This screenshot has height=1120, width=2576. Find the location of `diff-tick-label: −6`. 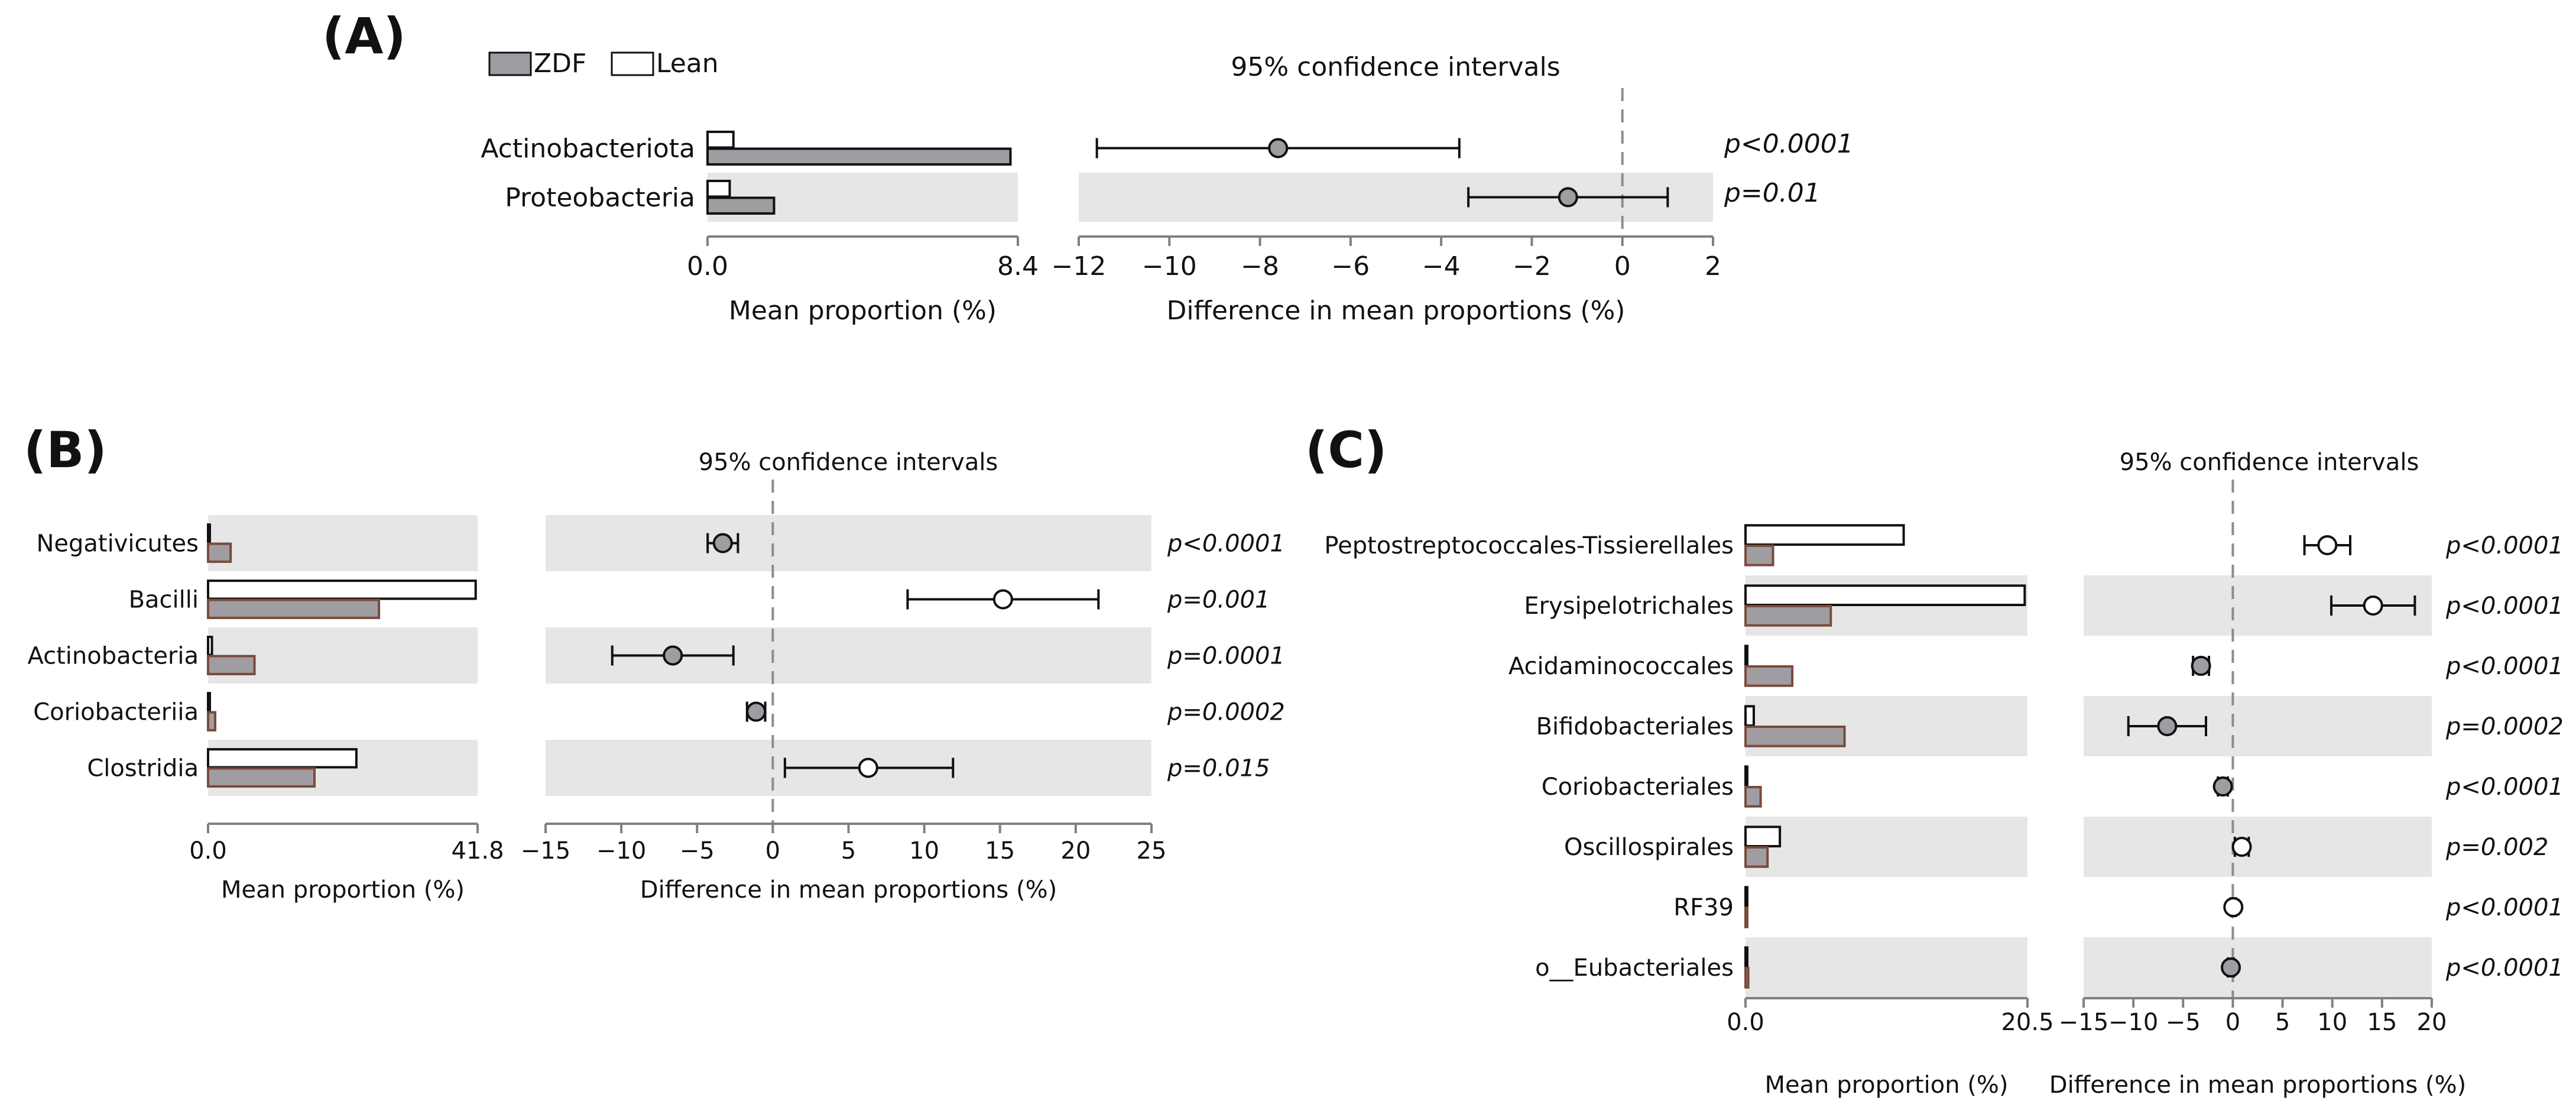

diff-tick-label: −6 is located at coordinates (1350, 266).